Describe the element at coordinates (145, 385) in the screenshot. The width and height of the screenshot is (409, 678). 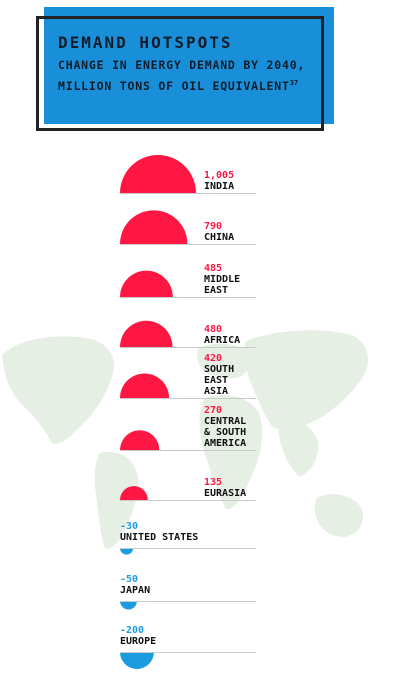
I see `semicircle-south-east-asia` at that location.